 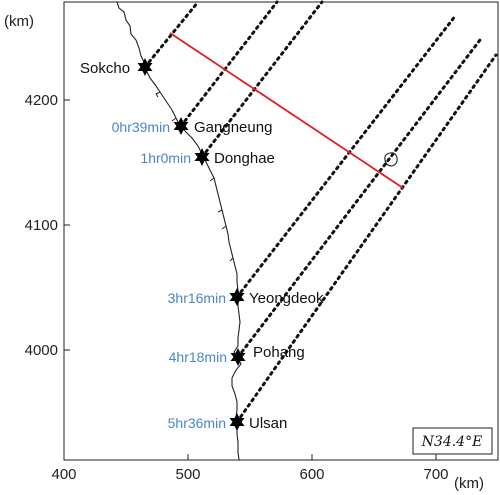 What do you see at coordinates (41, 225) in the screenshot?
I see `y-tick-label-4100: 4100` at bounding box center [41, 225].